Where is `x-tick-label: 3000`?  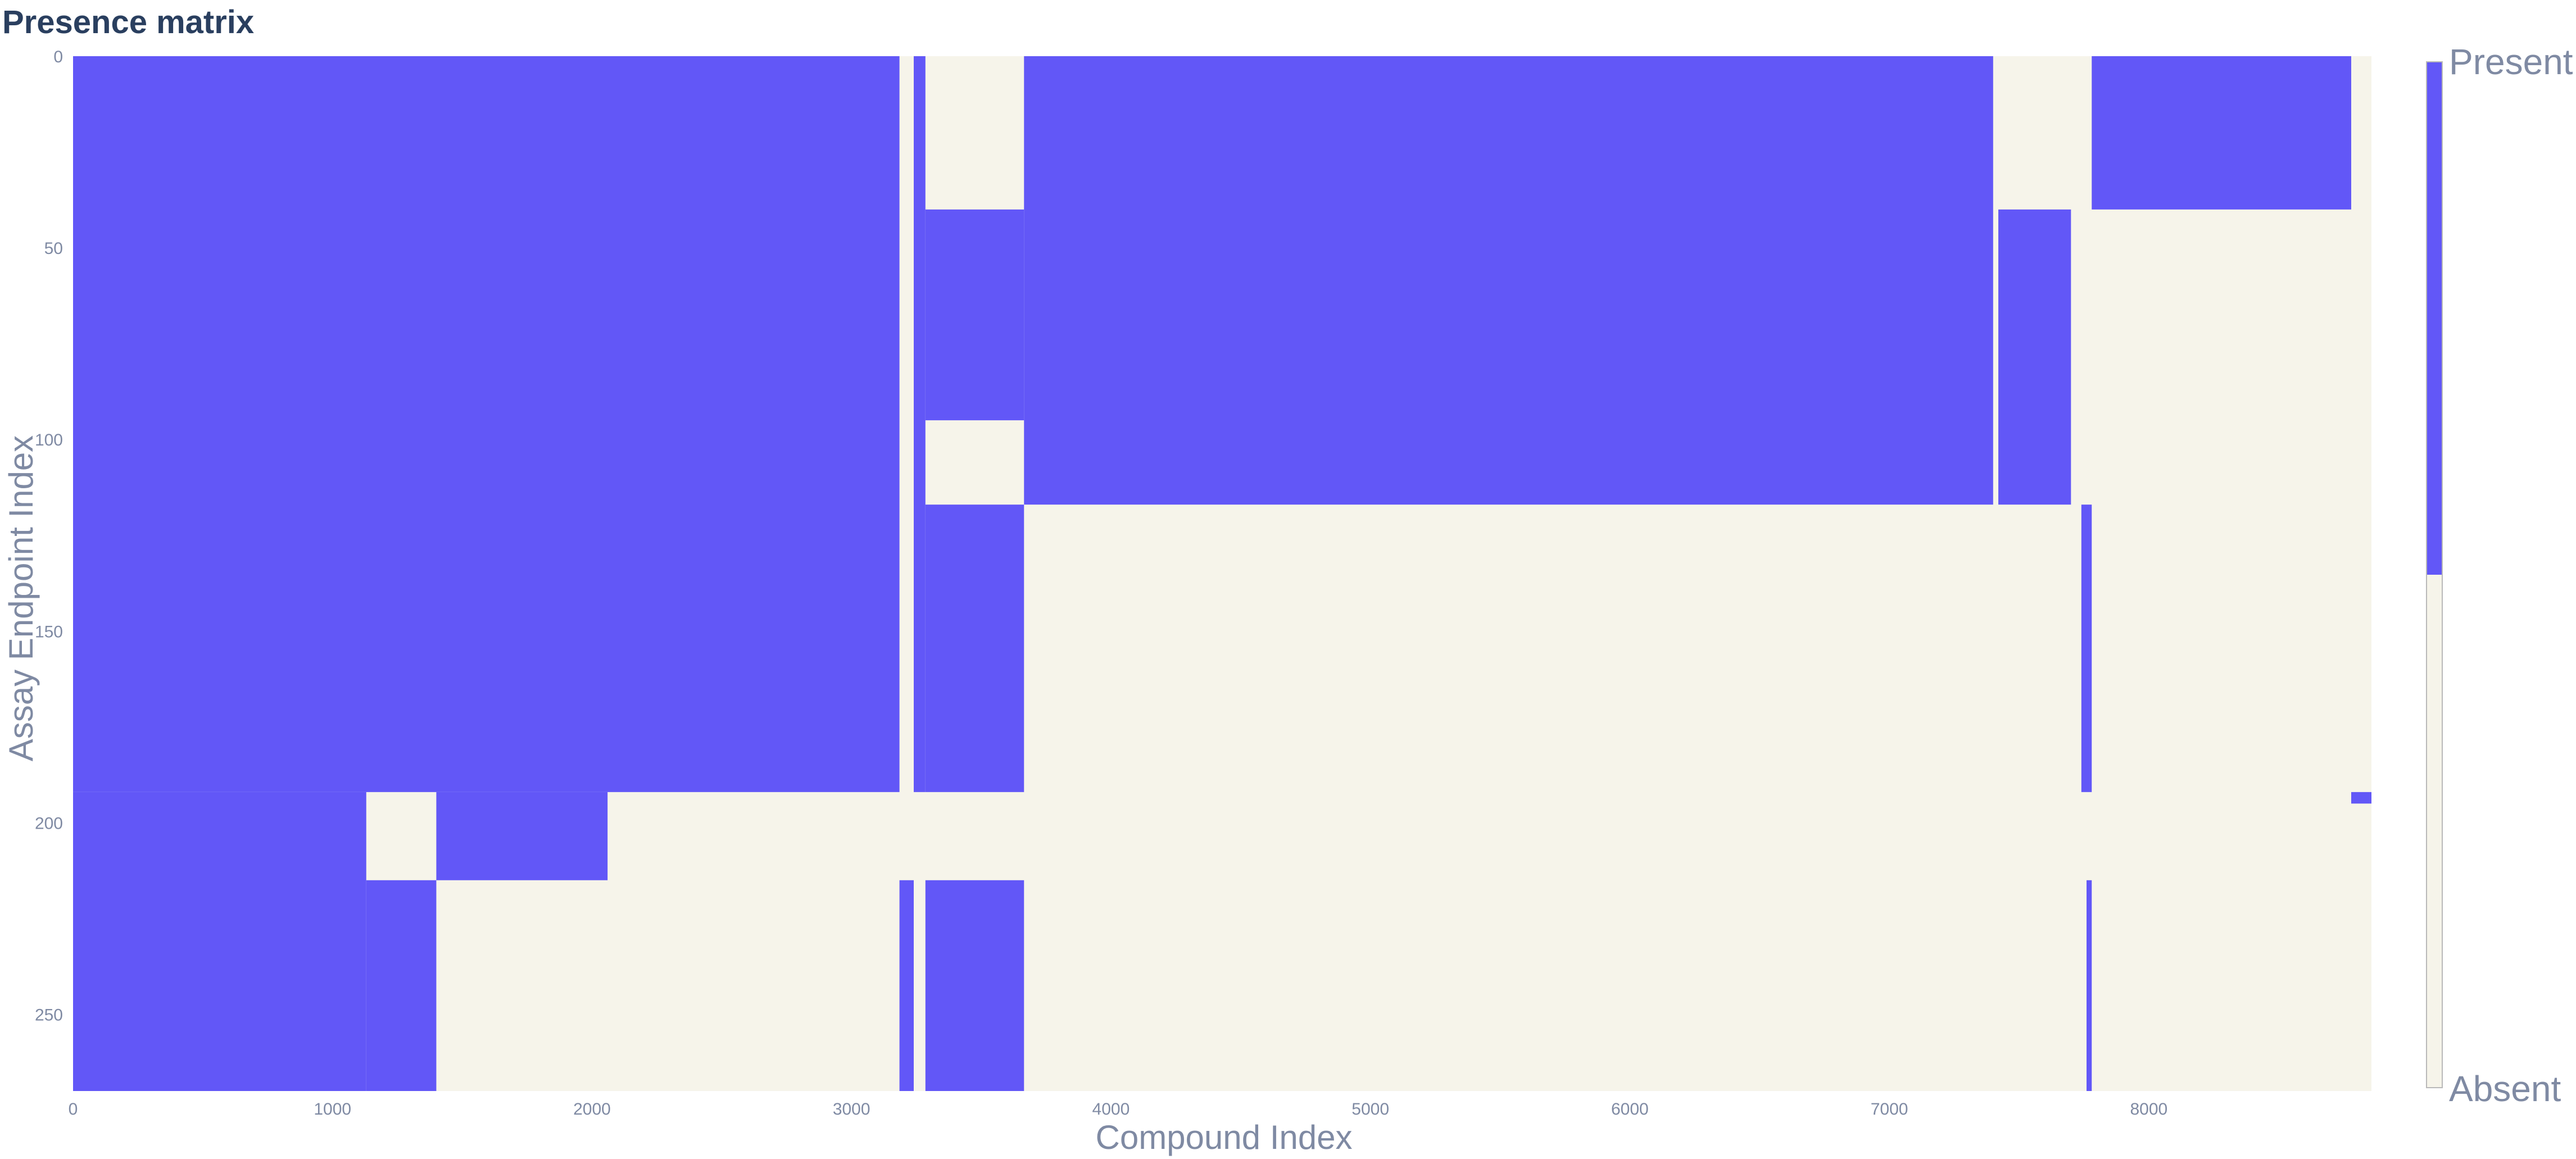
x-tick-label: 3000 is located at coordinates (851, 1109).